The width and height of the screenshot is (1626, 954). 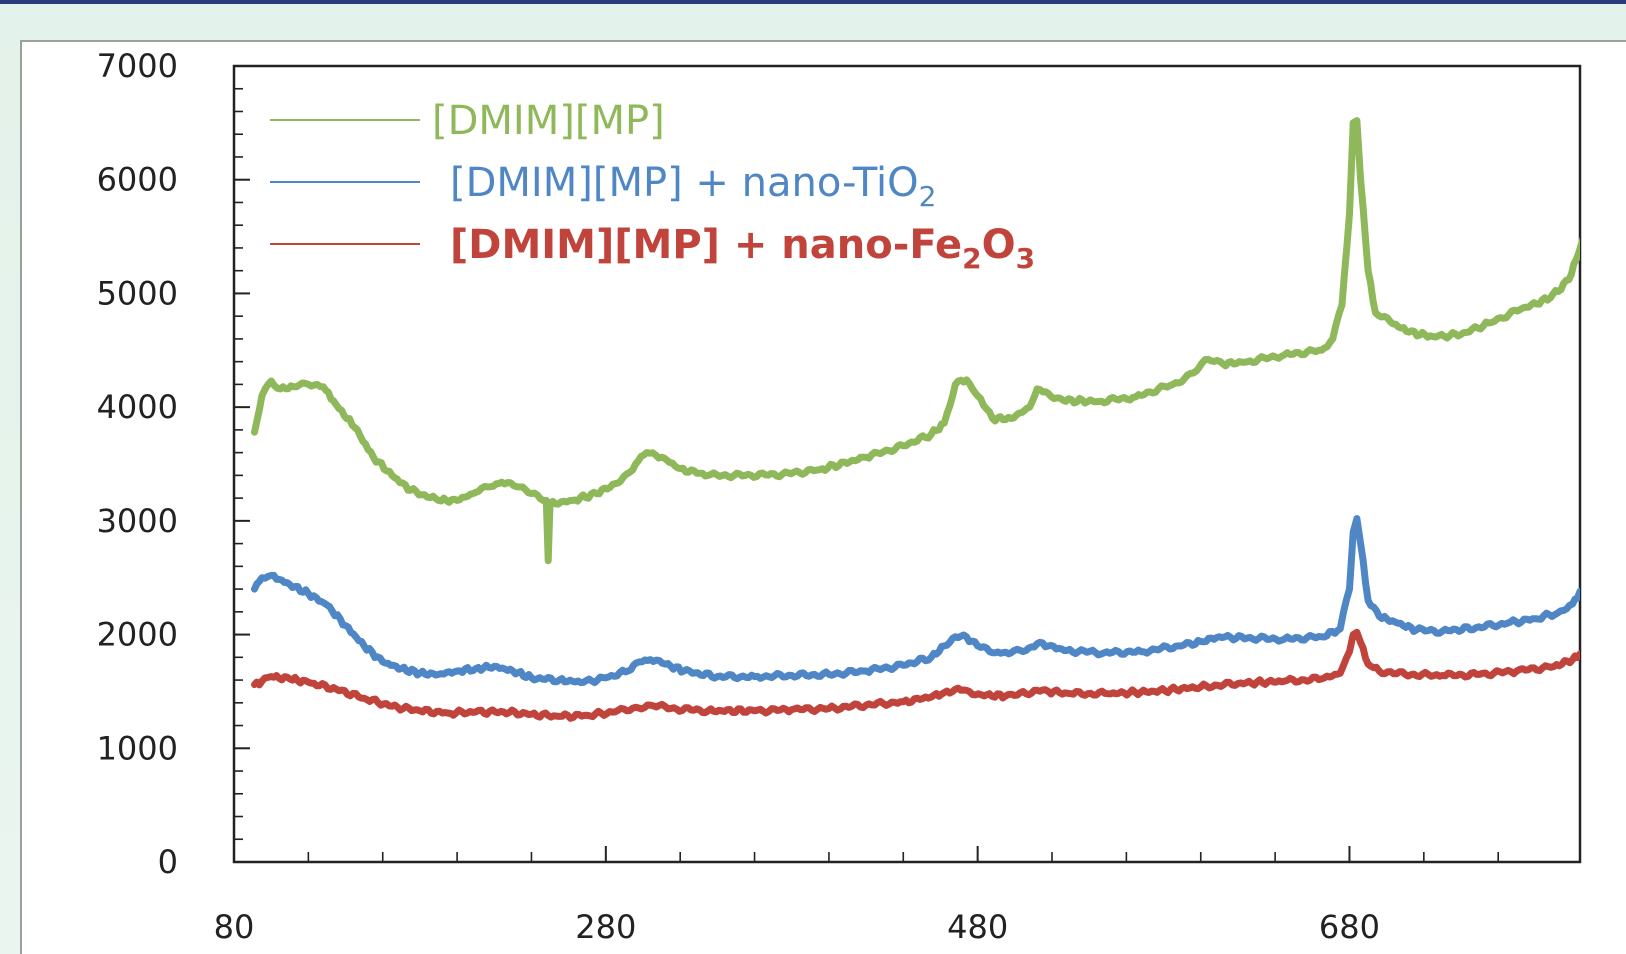 I want to click on y-tick-label: 2000, so click(x=137, y=635).